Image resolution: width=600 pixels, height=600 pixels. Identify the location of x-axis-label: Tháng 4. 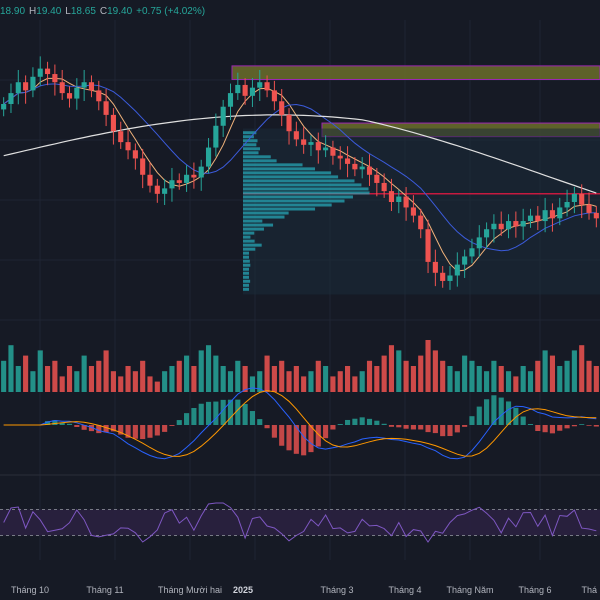
(404, 590).